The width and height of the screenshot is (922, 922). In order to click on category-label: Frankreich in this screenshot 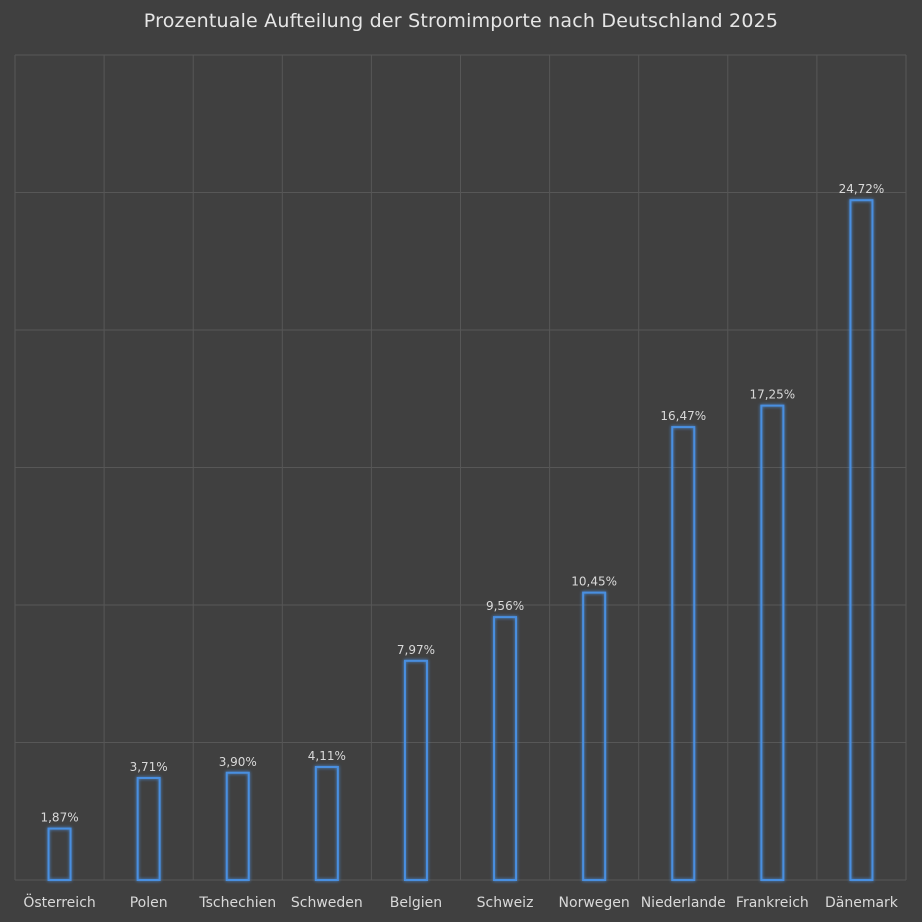, I will do `click(772, 903)`.